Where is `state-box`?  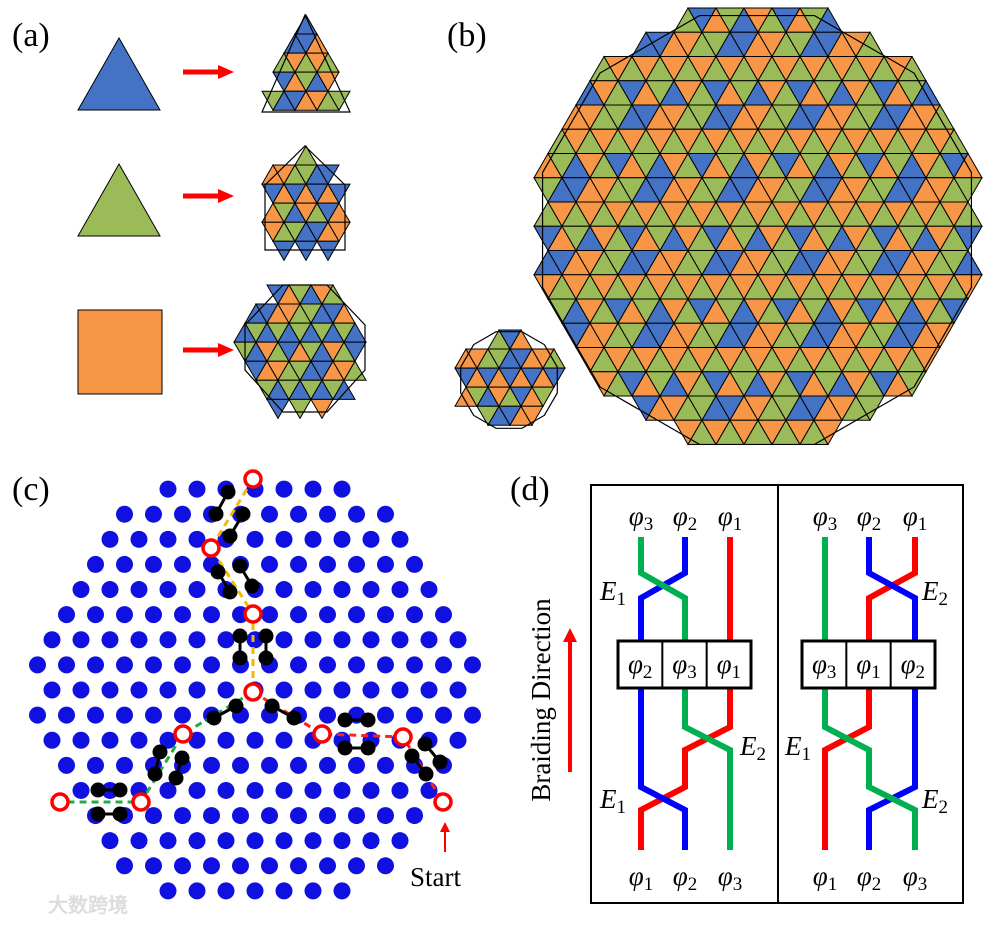 state-box is located at coordinates (868, 664).